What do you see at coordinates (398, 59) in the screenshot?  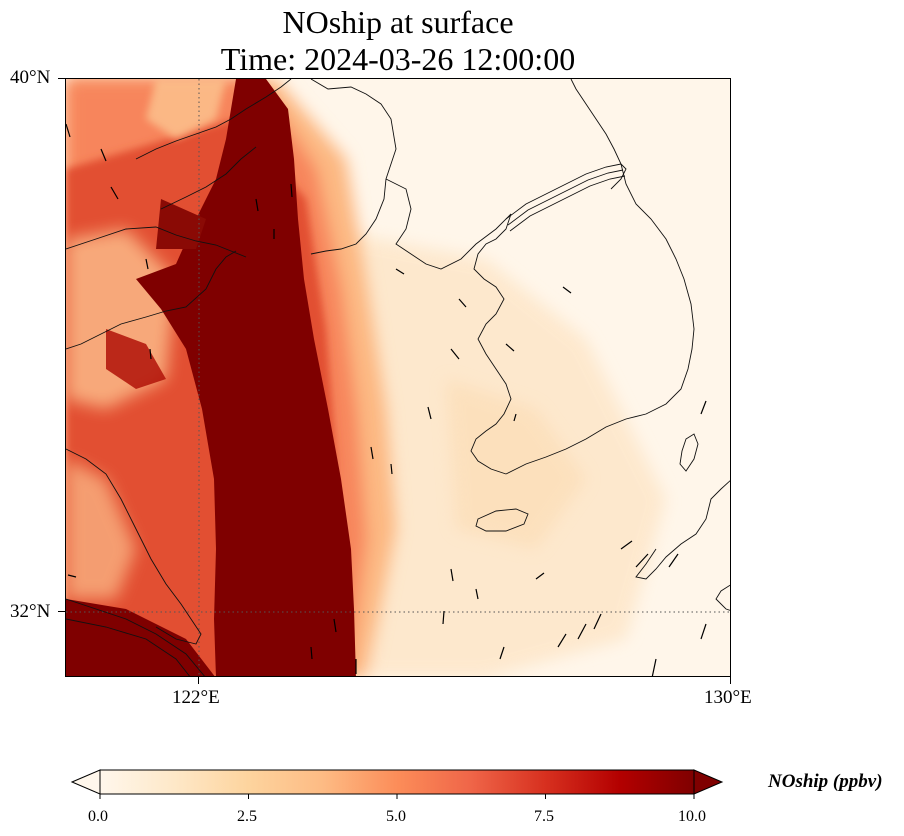 I see `map-subtitle-time: Time: 2024-03-26 12:00:00` at bounding box center [398, 59].